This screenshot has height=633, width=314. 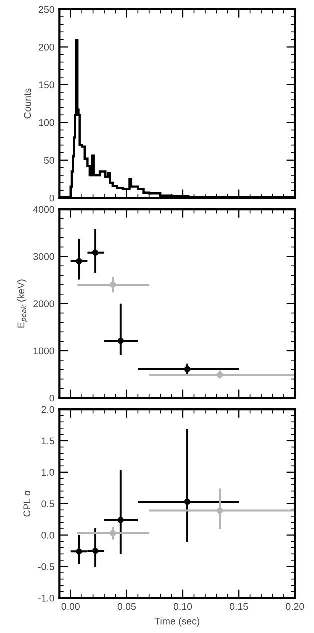 I want to click on y-tick-label: -0.5, so click(x=46, y=566).